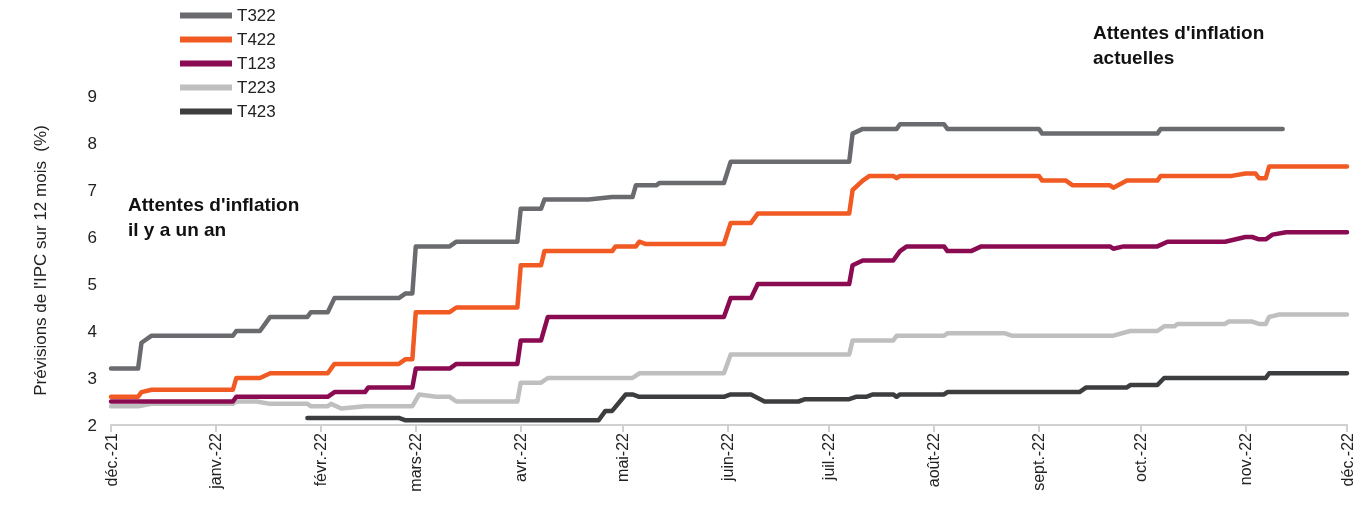  What do you see at coordinates (111, 459) in the screenshot?
I see `x-tick-label: déc.-21` at bounding box center [111, 459].